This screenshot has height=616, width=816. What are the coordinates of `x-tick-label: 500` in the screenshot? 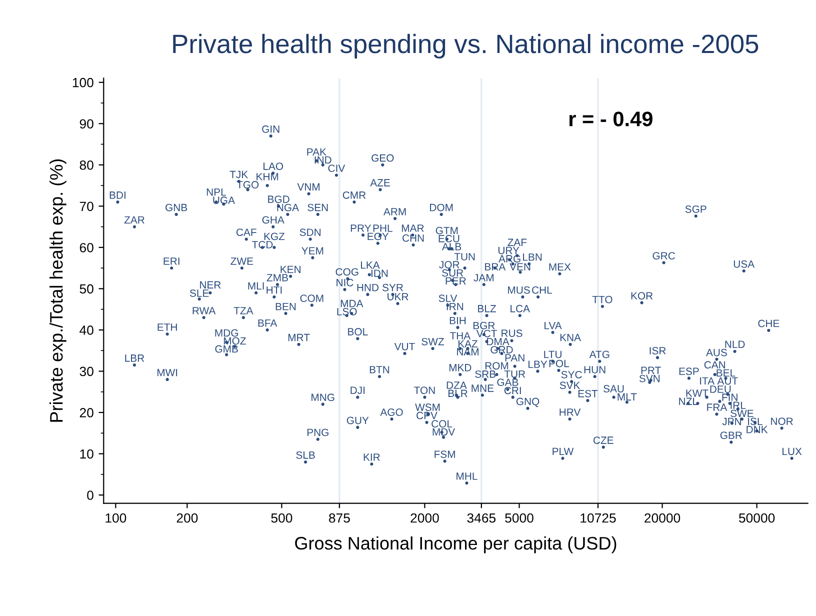 It's located at (281, 518).